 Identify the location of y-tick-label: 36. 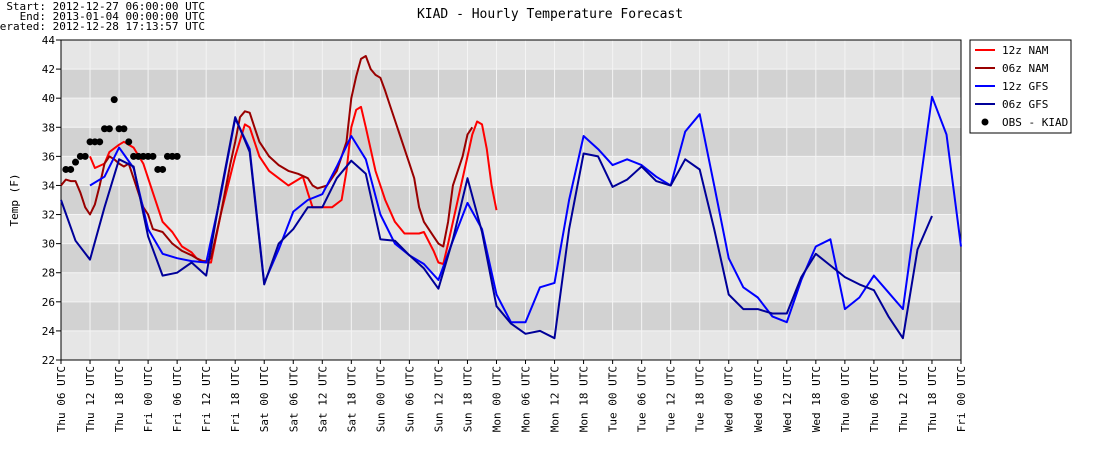
(48, 156).